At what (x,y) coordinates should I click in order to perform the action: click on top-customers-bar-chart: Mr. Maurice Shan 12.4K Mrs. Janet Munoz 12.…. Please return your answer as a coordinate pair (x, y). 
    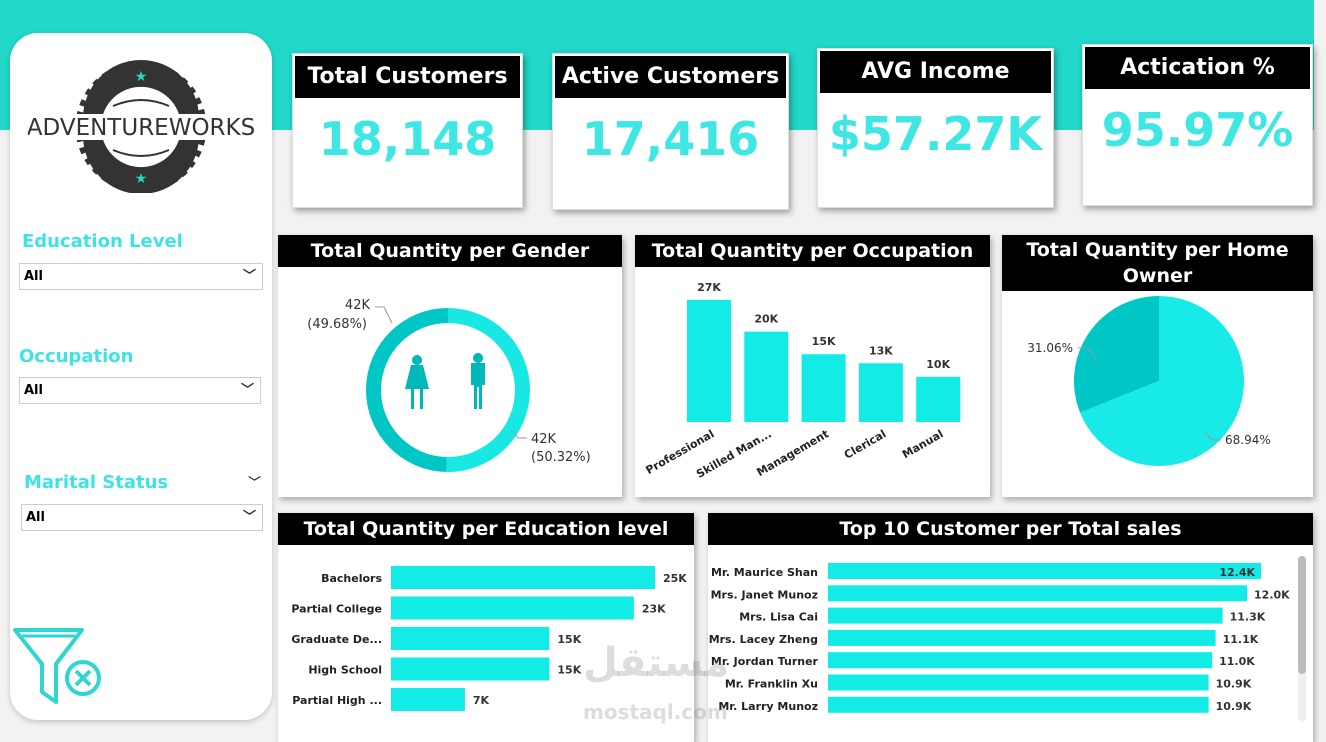
    Looking at the image, I should click on (999, 638).